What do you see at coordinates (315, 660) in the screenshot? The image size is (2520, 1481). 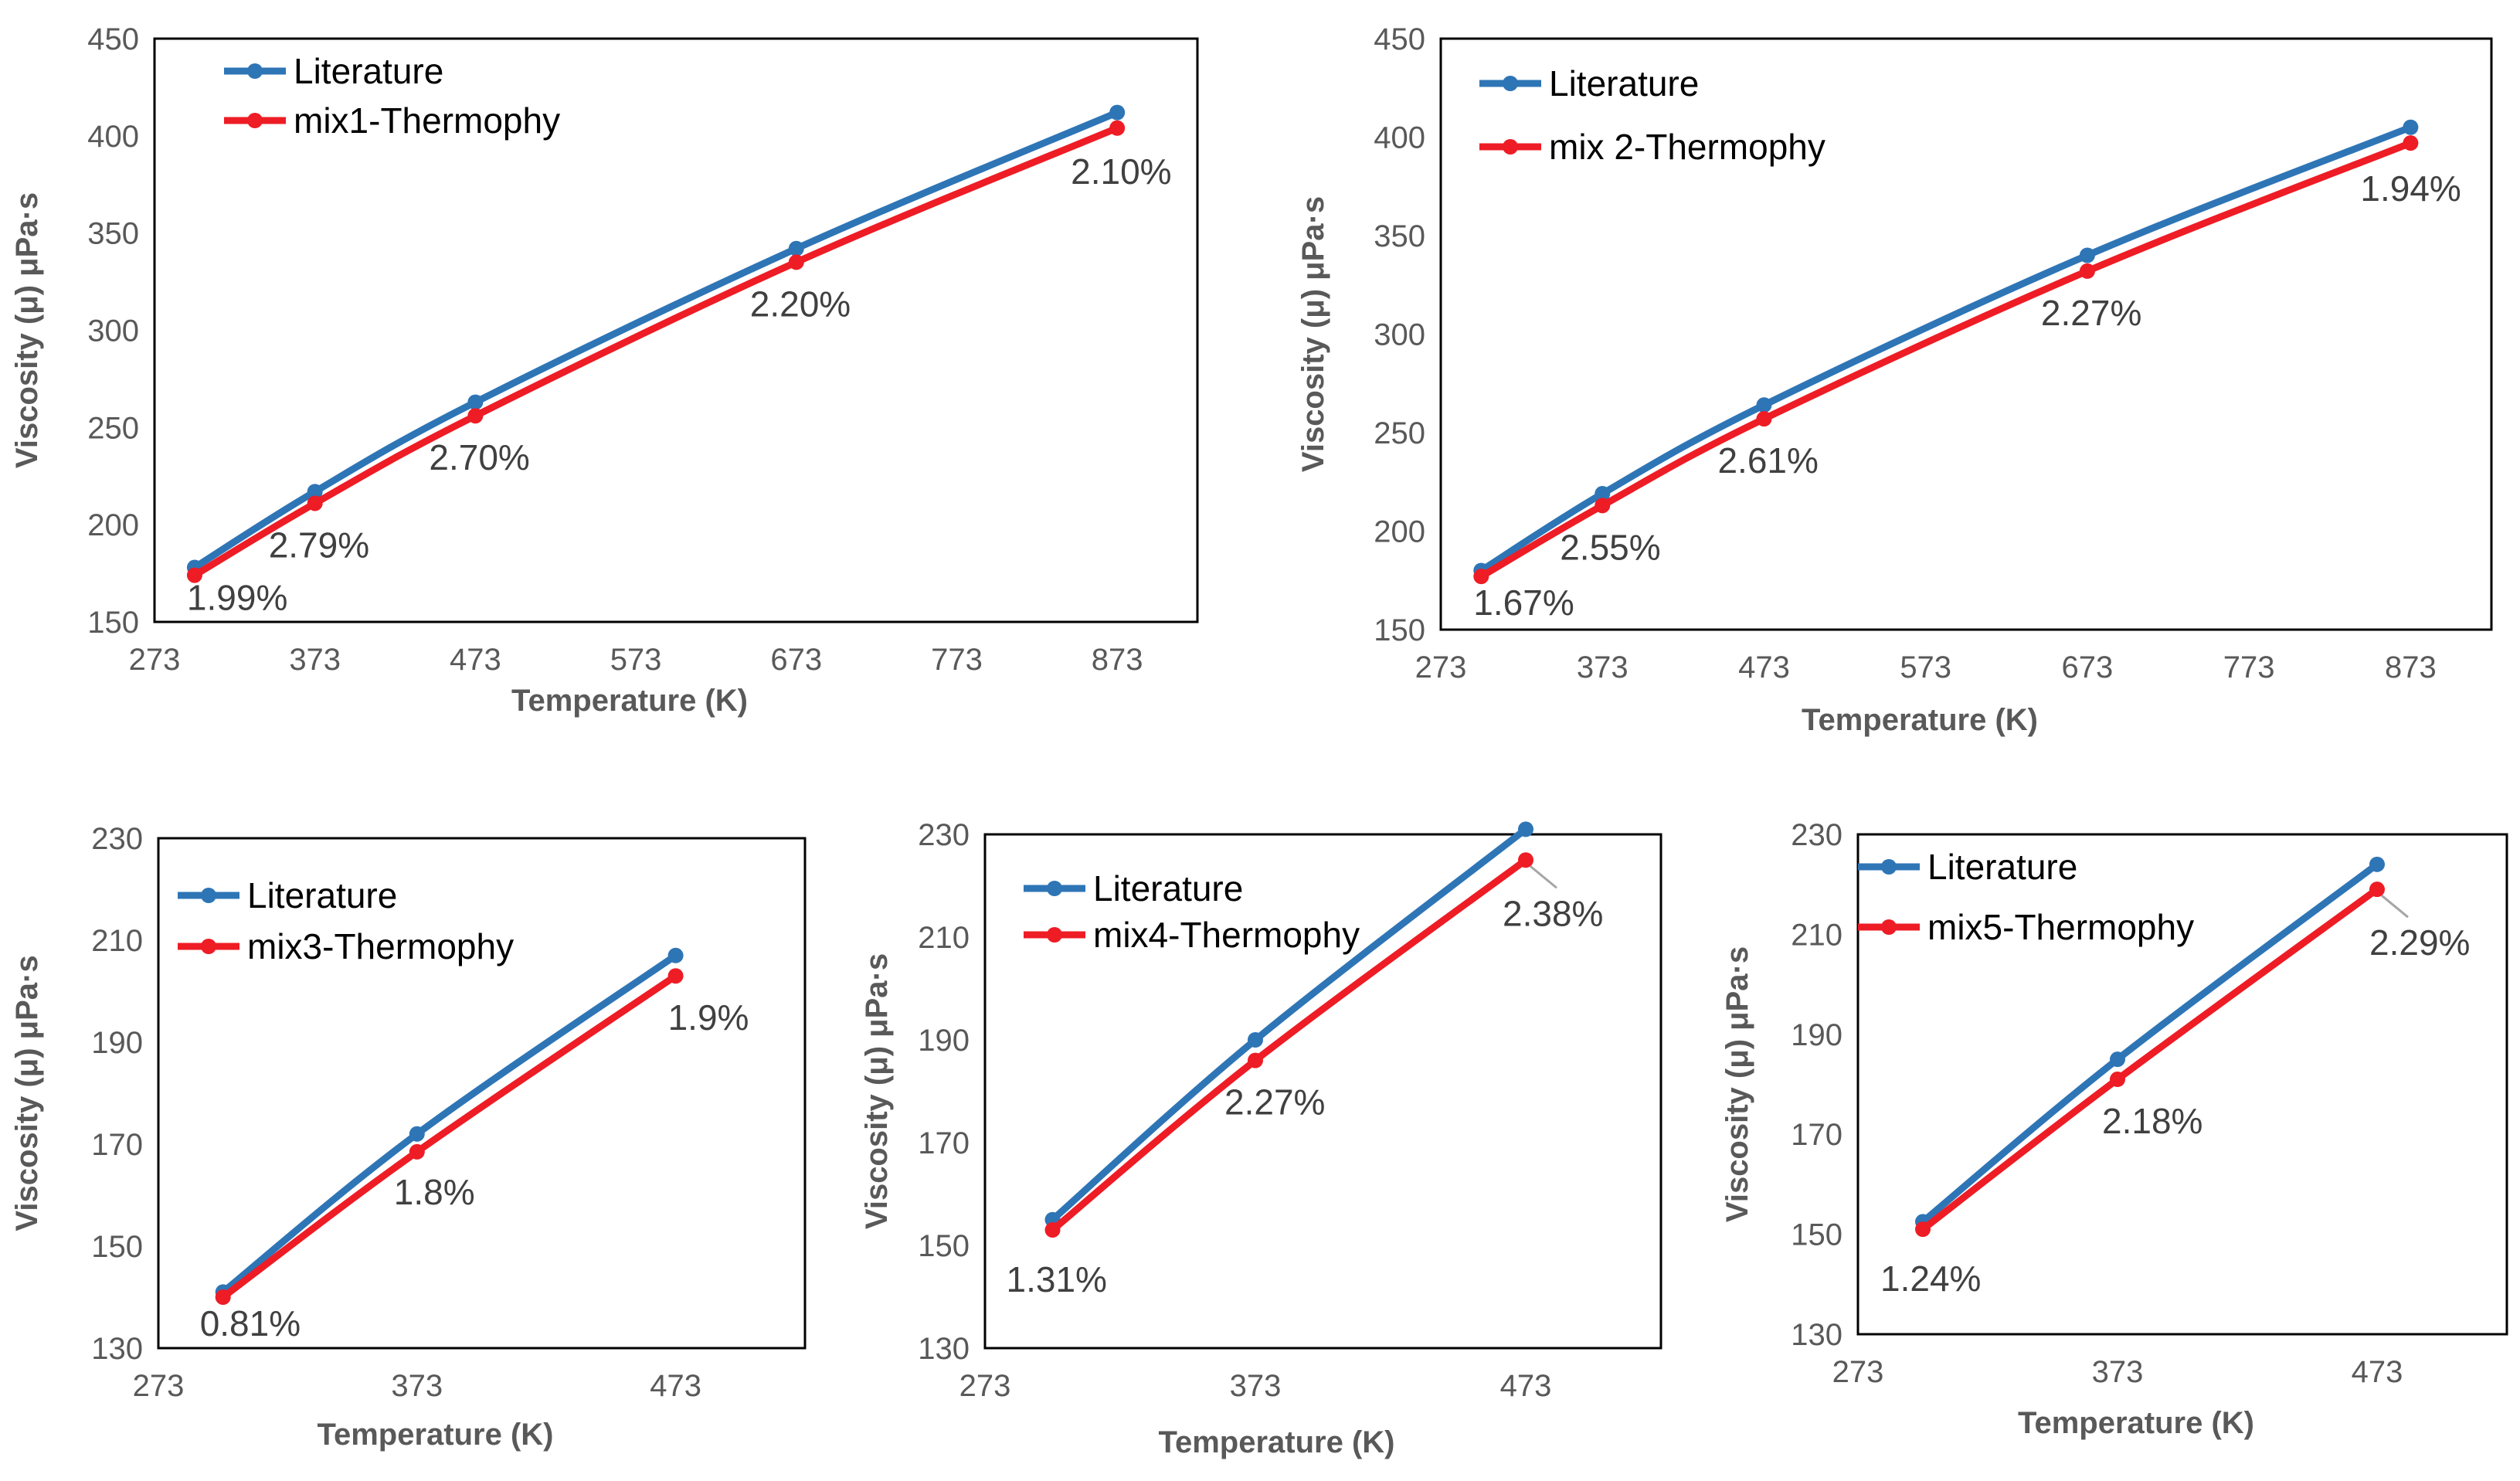 I see `x-tick-label: 373` at bounding box center [315, 660].